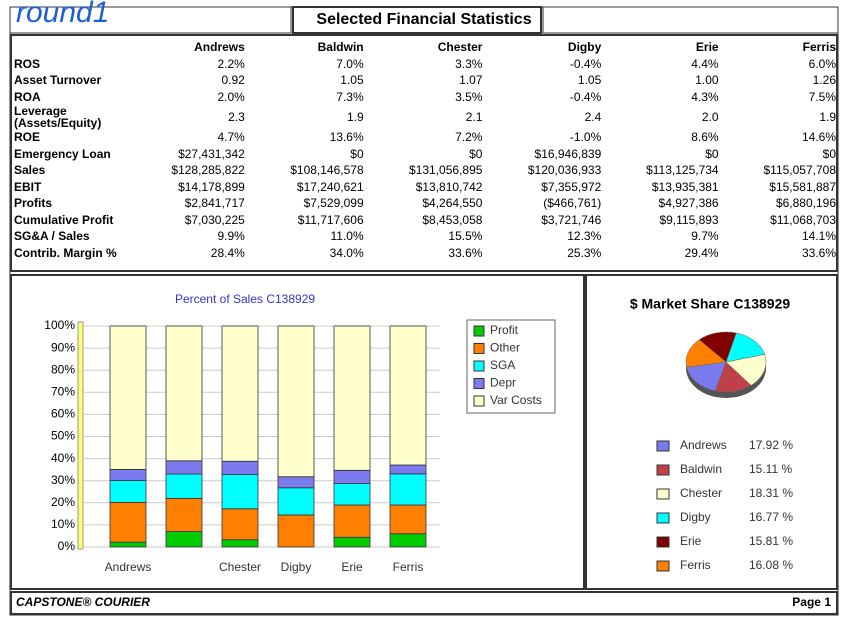 This screenshot has width=860, height=619. I want to click on cell: 29.4%, so click(701, 252).